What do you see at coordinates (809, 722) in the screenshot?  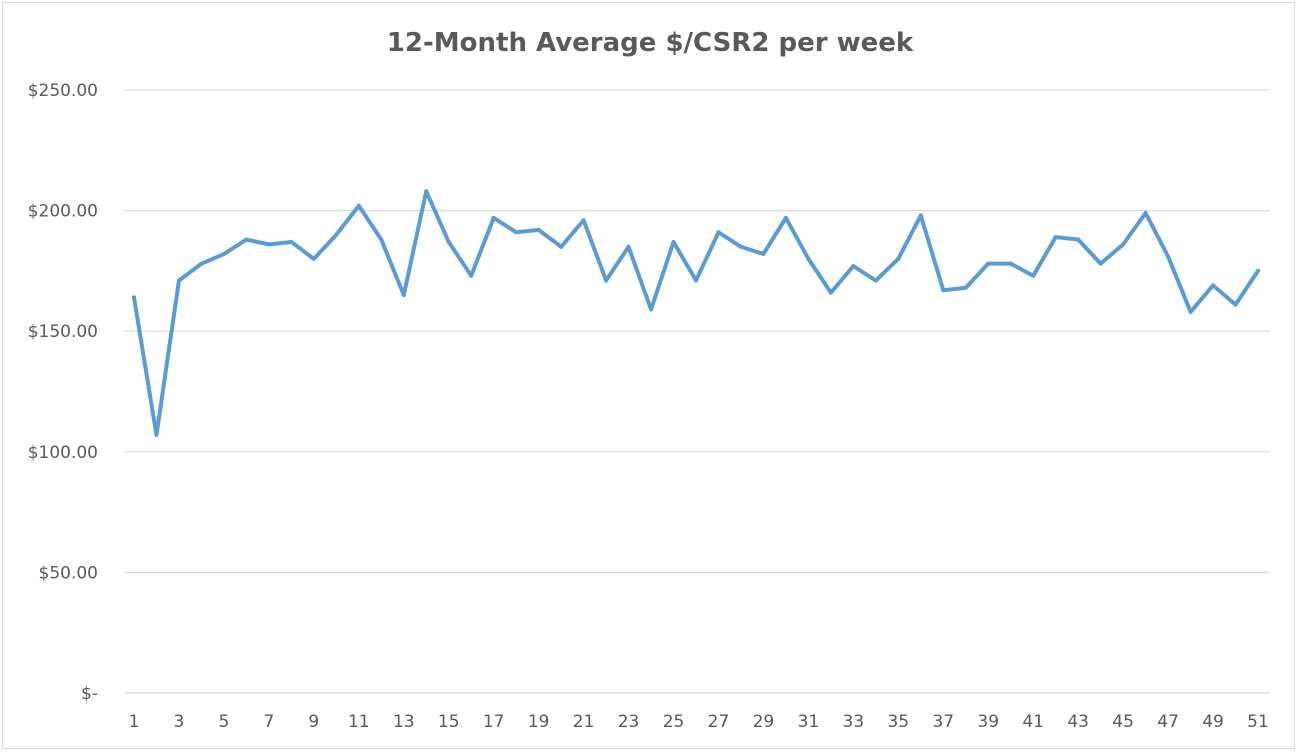 I see `x-tick-label: 31` at bounding box center [809, 722].